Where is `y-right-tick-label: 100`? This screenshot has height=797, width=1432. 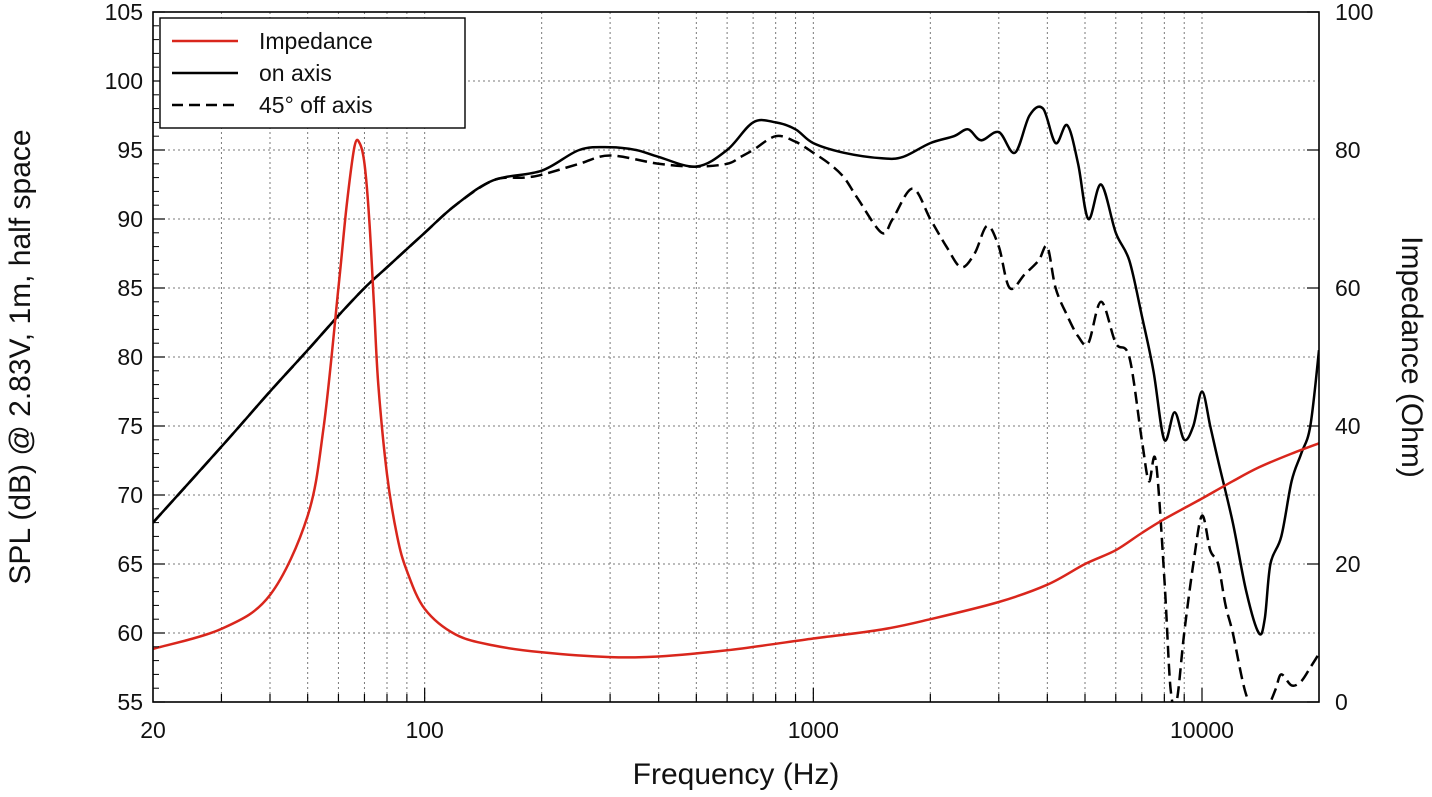 y-right-tick-label: 100 is located at coordinates (1354, 12).